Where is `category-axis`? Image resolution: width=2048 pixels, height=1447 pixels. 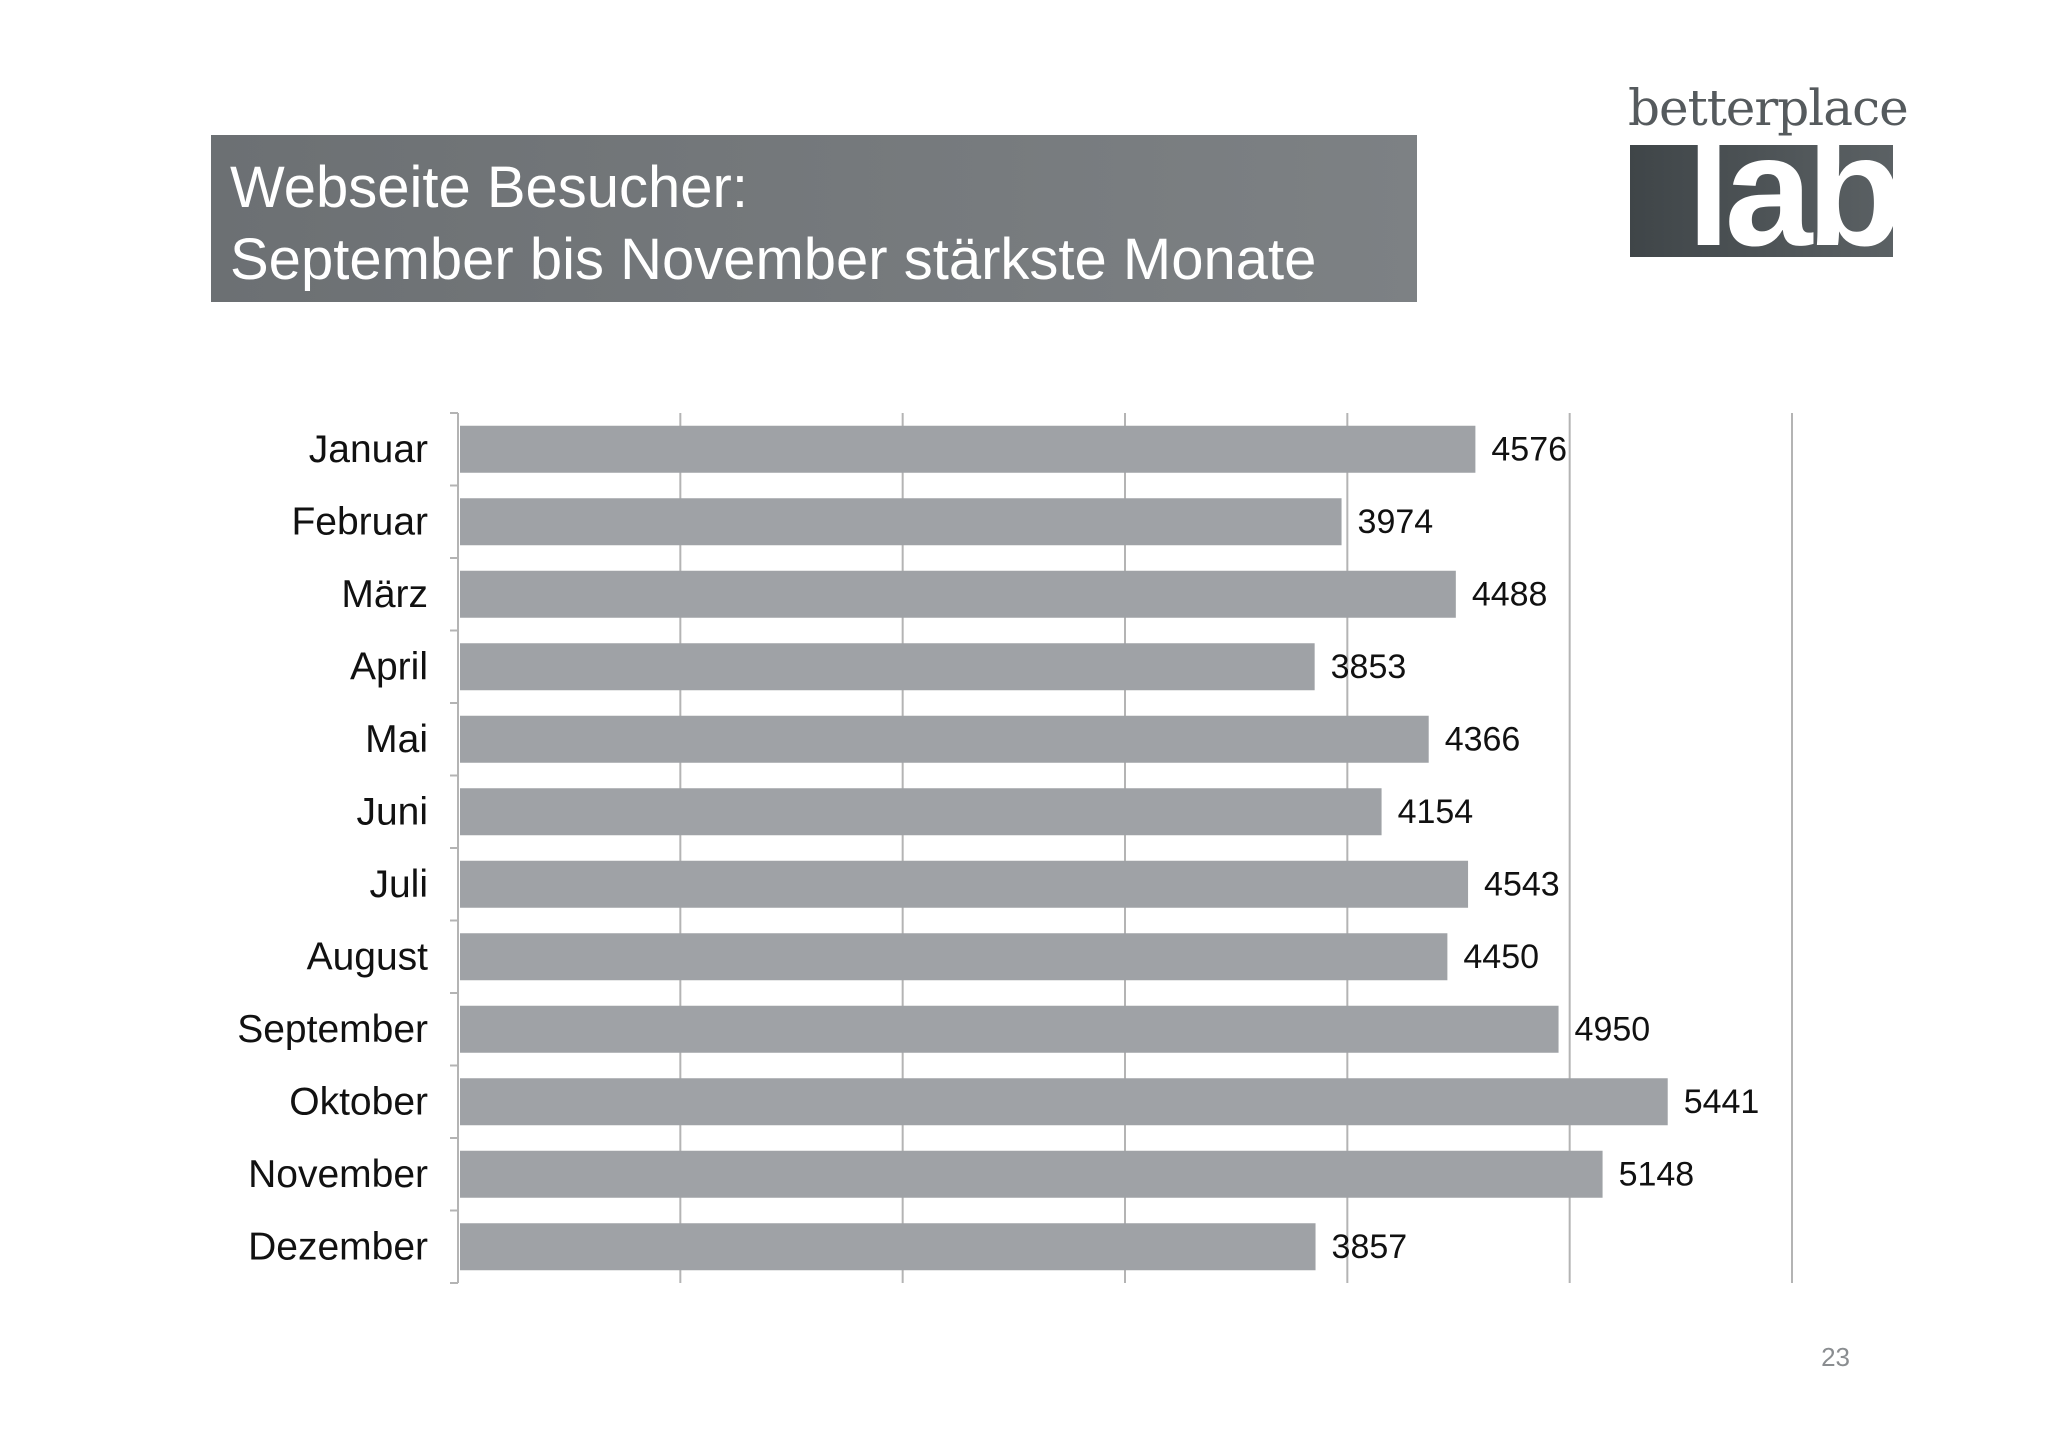 category-axis is located at coordinates (454, 848).